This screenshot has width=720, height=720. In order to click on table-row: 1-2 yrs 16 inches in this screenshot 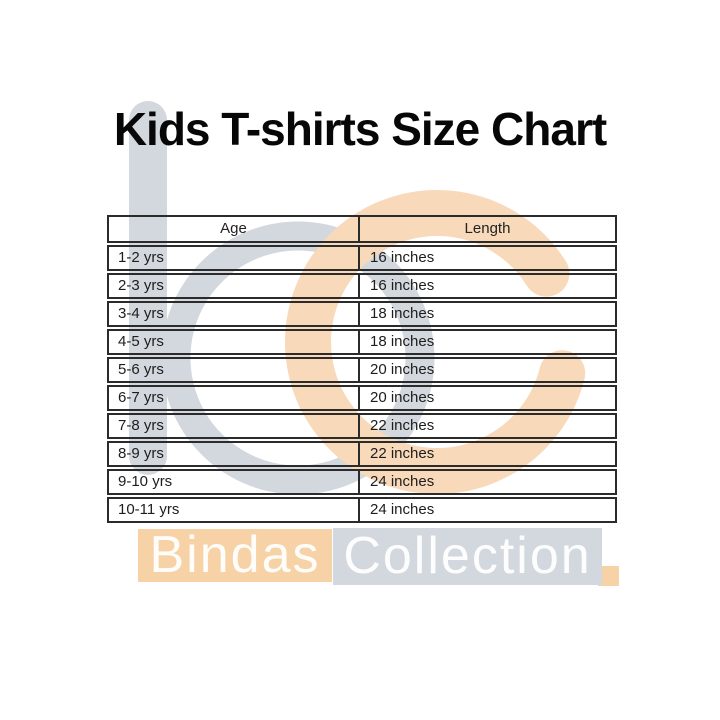, I will do `click(362, 258)`.